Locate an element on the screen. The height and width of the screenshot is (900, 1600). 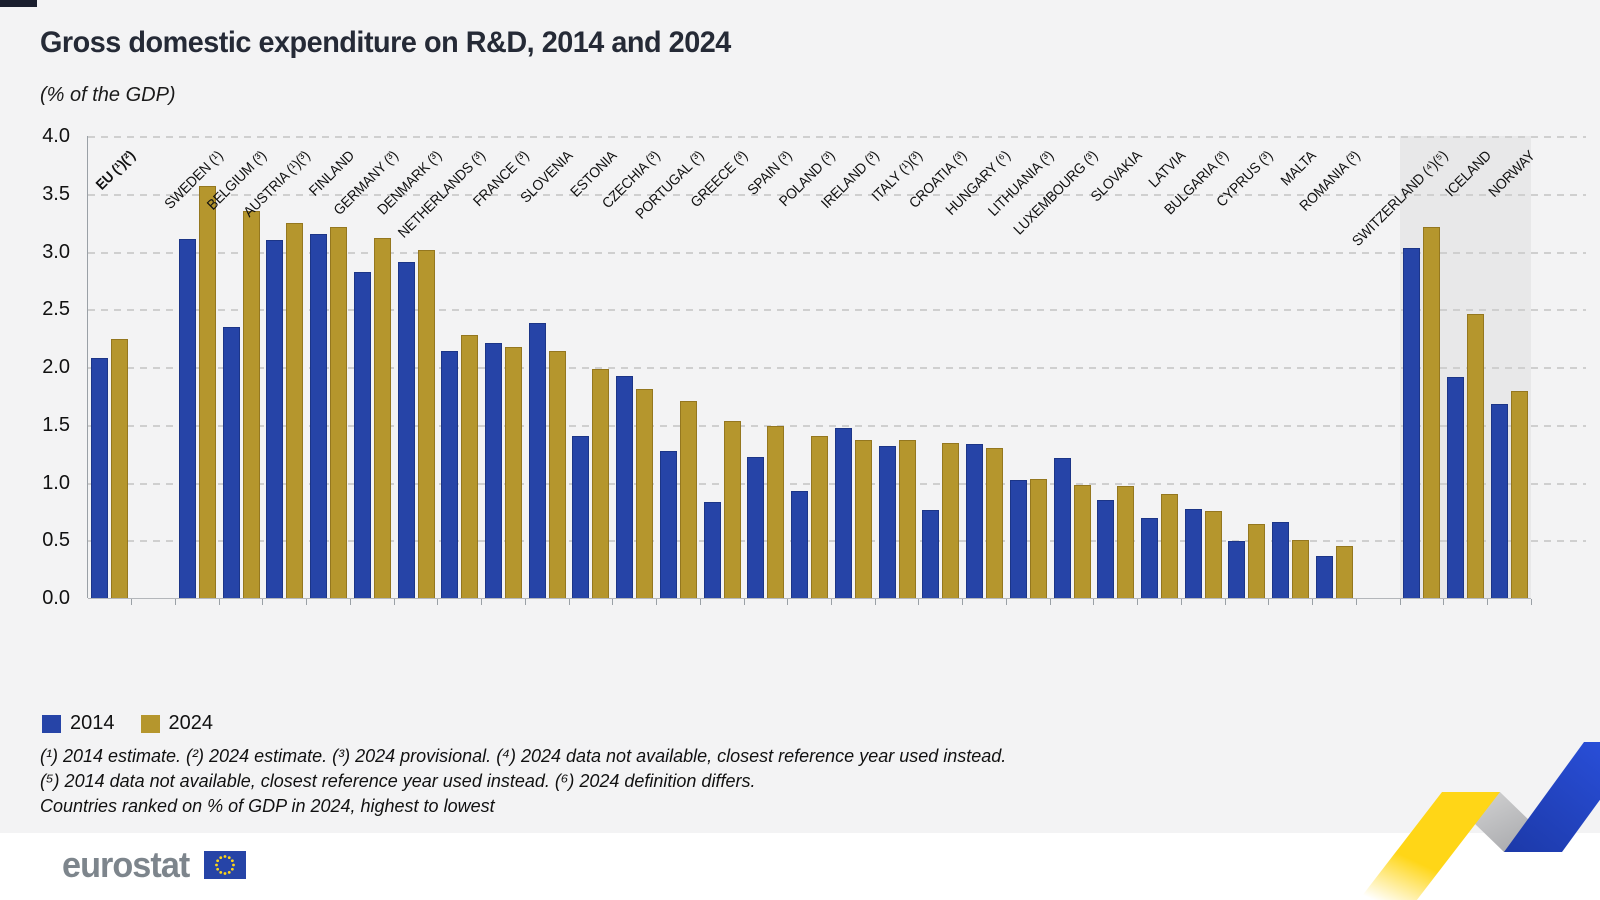
y-tick-label: 1.0 is located at coordinates (56, 482).